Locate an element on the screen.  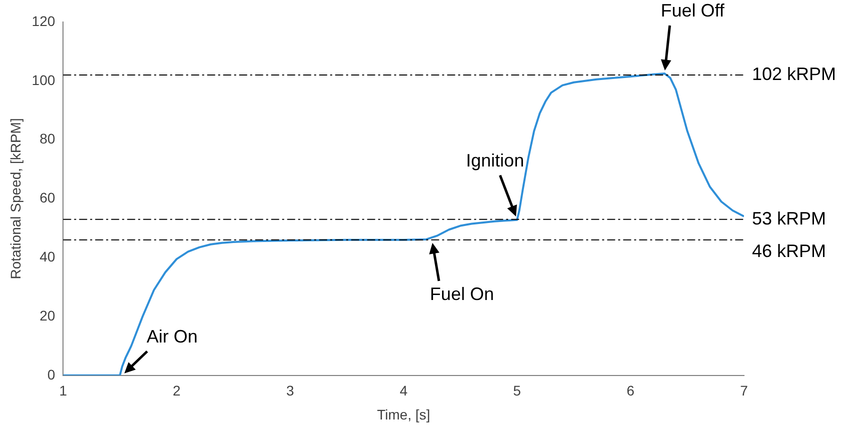
x-tick-label: 5 is located at coordinates (517, 390).